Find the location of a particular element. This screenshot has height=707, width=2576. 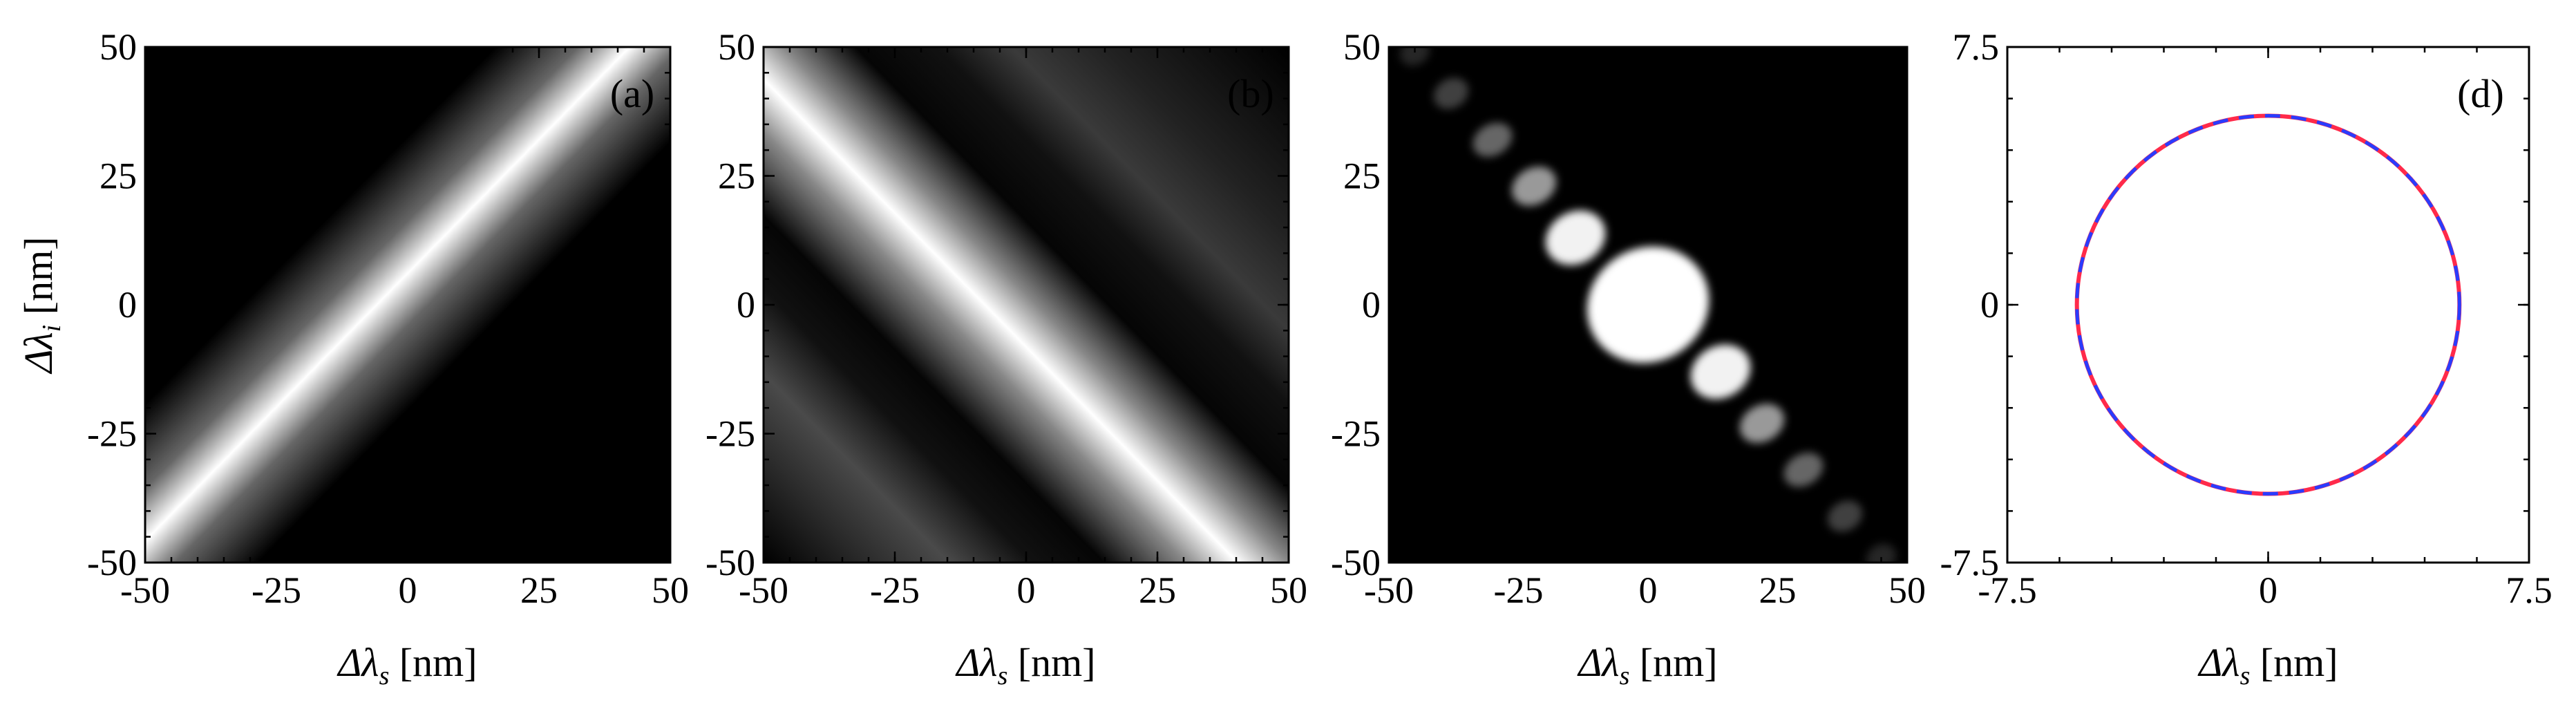

x-axis-title-a: Δλs [nm] is located at coordinates (407, 665).